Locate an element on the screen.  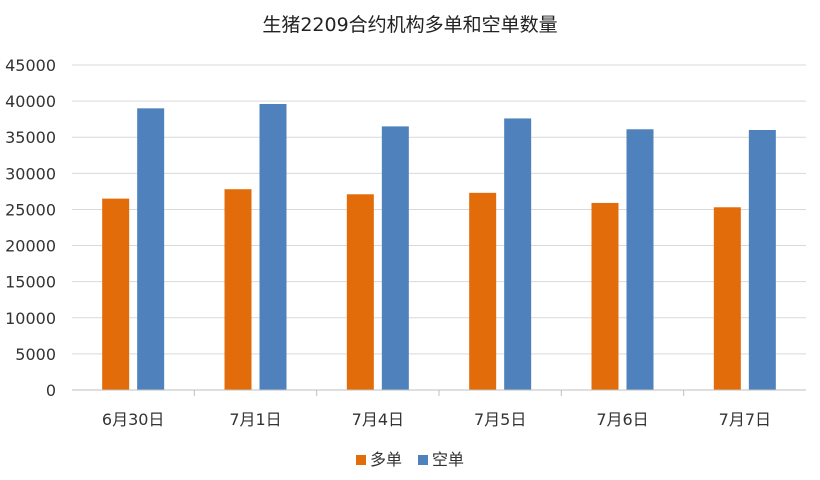
x-axis-ticks: 6月30日 7月1日 7月4日 7月5日 7月6日 7月7日 is located at coordinates (436, 409).